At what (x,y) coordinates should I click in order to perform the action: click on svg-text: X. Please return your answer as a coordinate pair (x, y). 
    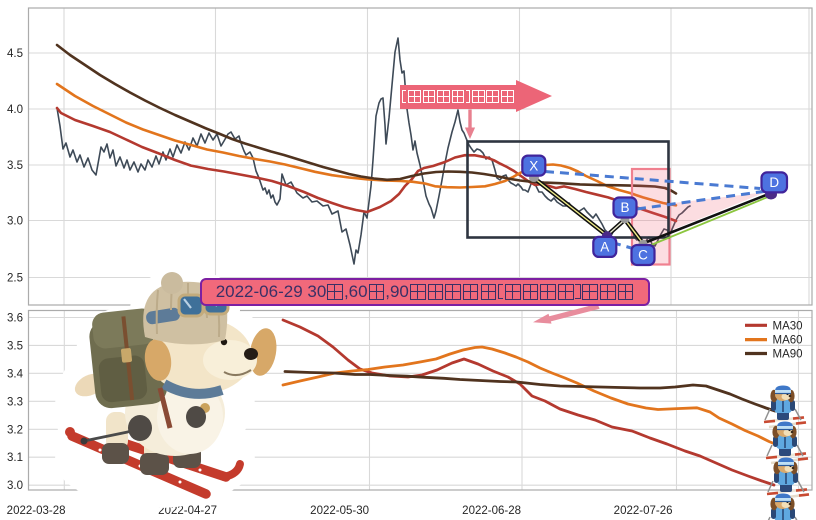
    Looking at the image, I should click on (533, 165).